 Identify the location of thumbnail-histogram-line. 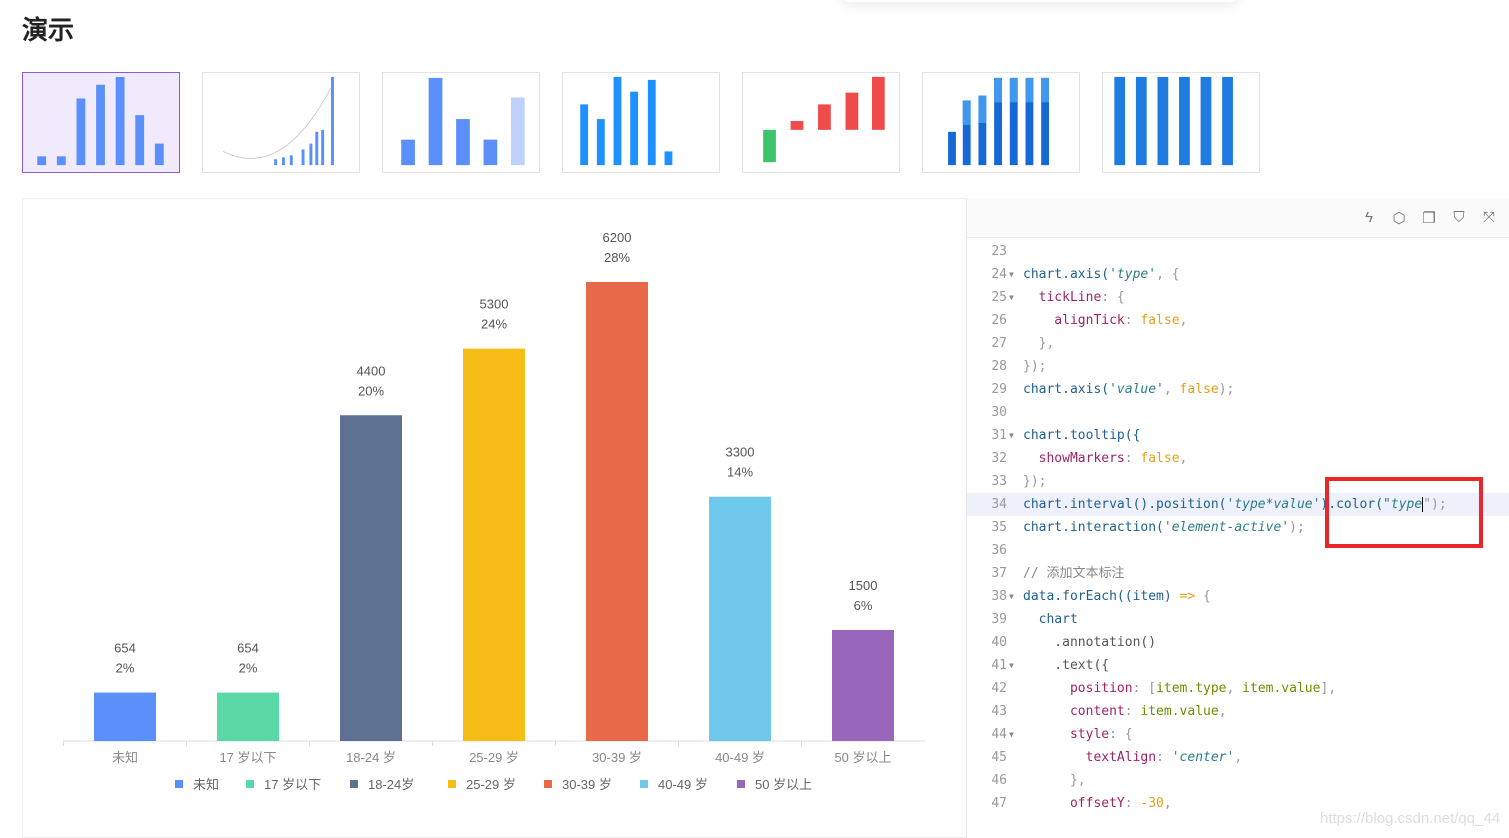
(281, 122).